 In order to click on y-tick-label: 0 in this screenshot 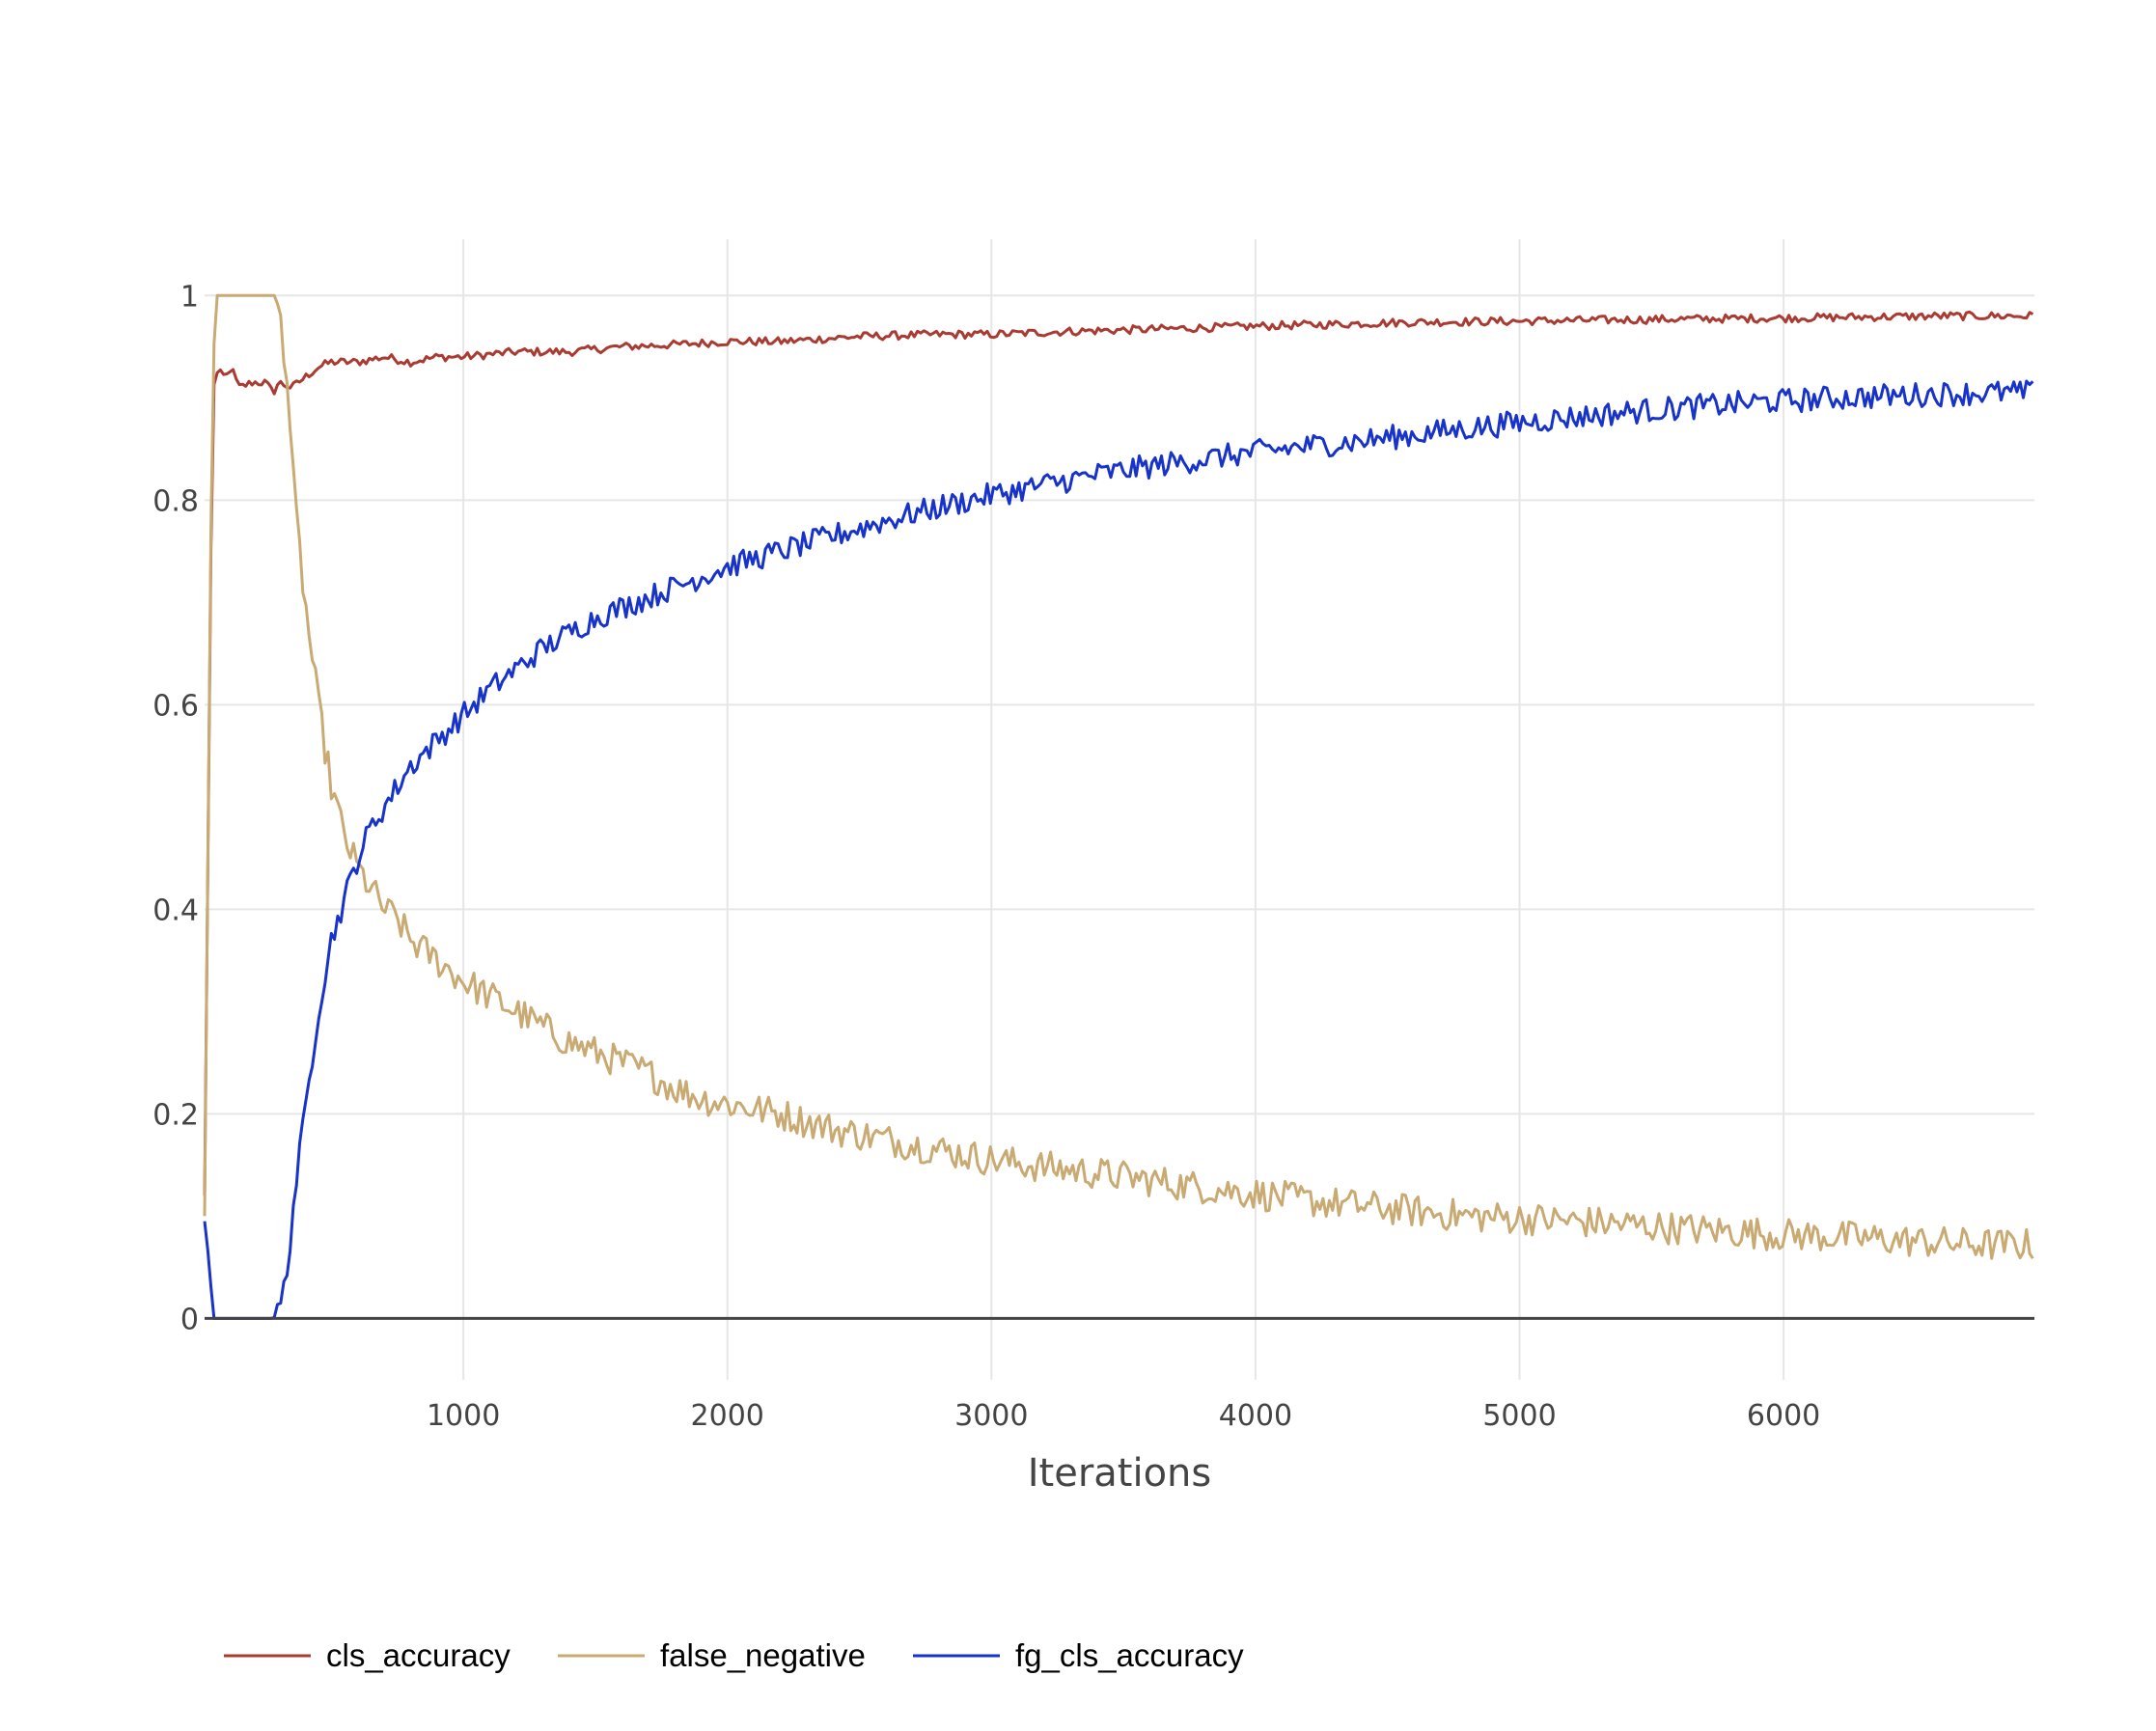, I will do `click(189, 1319)`.